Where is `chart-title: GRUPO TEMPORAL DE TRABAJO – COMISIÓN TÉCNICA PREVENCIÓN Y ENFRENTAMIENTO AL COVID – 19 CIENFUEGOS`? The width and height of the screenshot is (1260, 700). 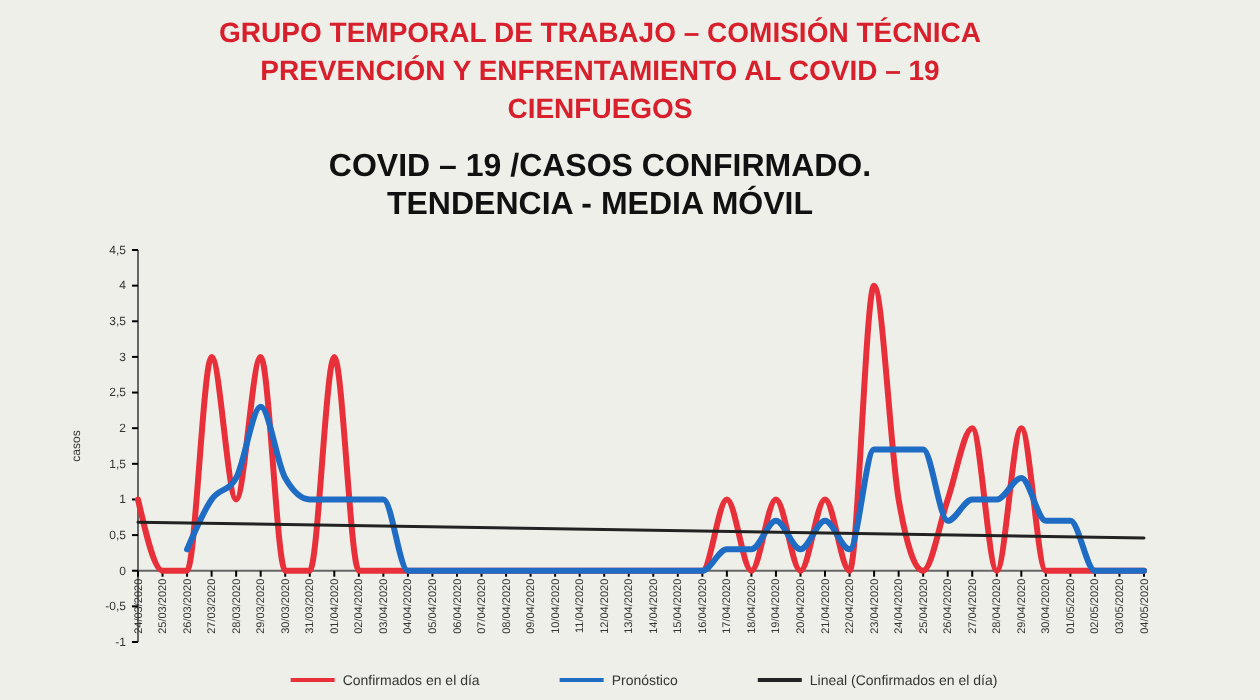 chart-title: GRUPO TEMPORAL DE TRABAJO – COMISIÓN TÉCNICA PREVENCIÓN Y ENFRENTAMIENTO AL COVID – 19 CIENFUEGOS is located at coordinates (600, 70).